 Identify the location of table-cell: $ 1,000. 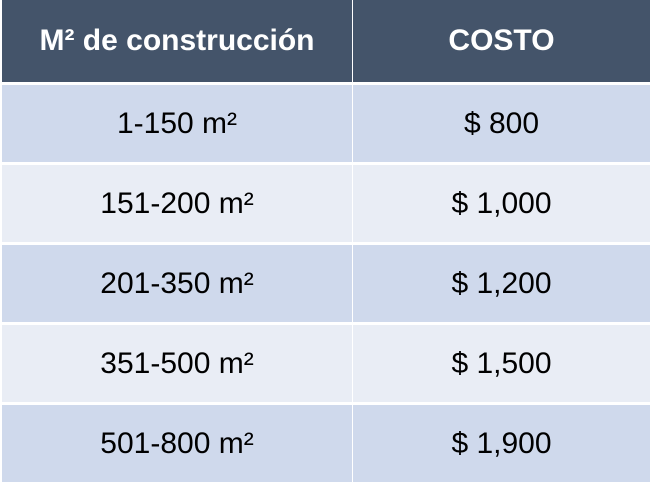
(501, 203).